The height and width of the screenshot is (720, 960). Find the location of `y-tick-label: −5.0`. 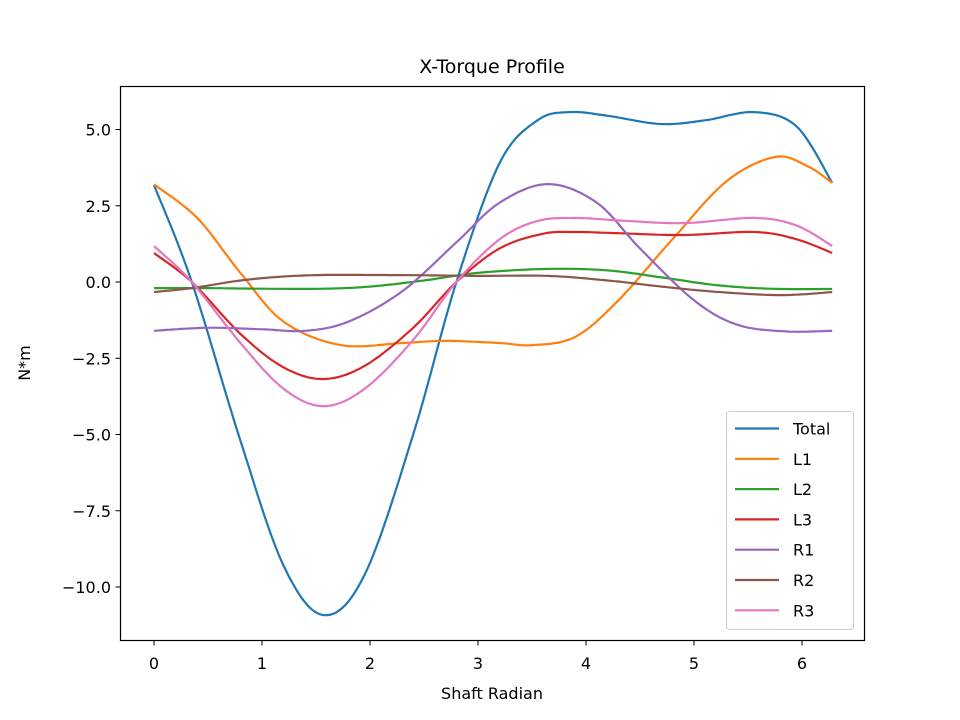

y-tick-label: −5.0 is located at coordinates (91, 435).